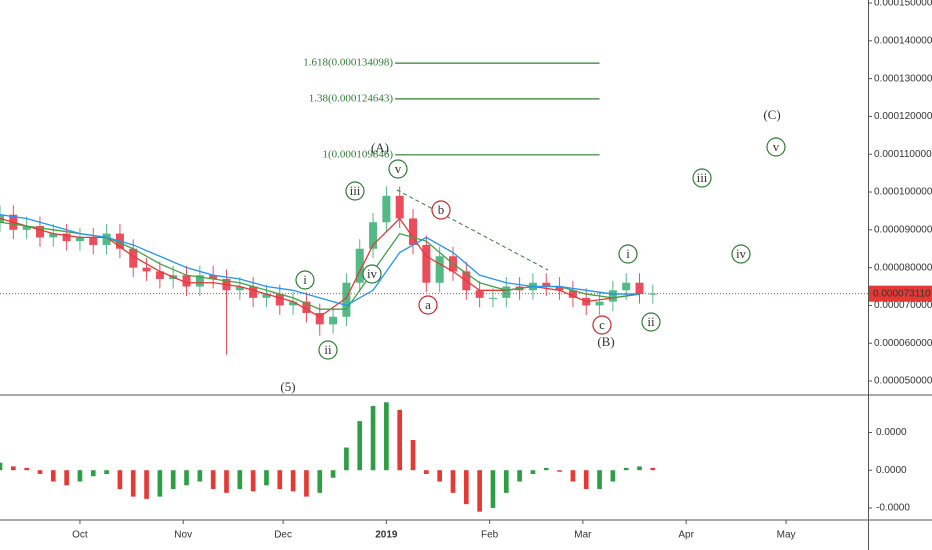 The width and height of the screenshot is (932, 550). Describe the element at coordinates (283, 535) in the screenshot. I see `x-tick-label: Dec` at that location.